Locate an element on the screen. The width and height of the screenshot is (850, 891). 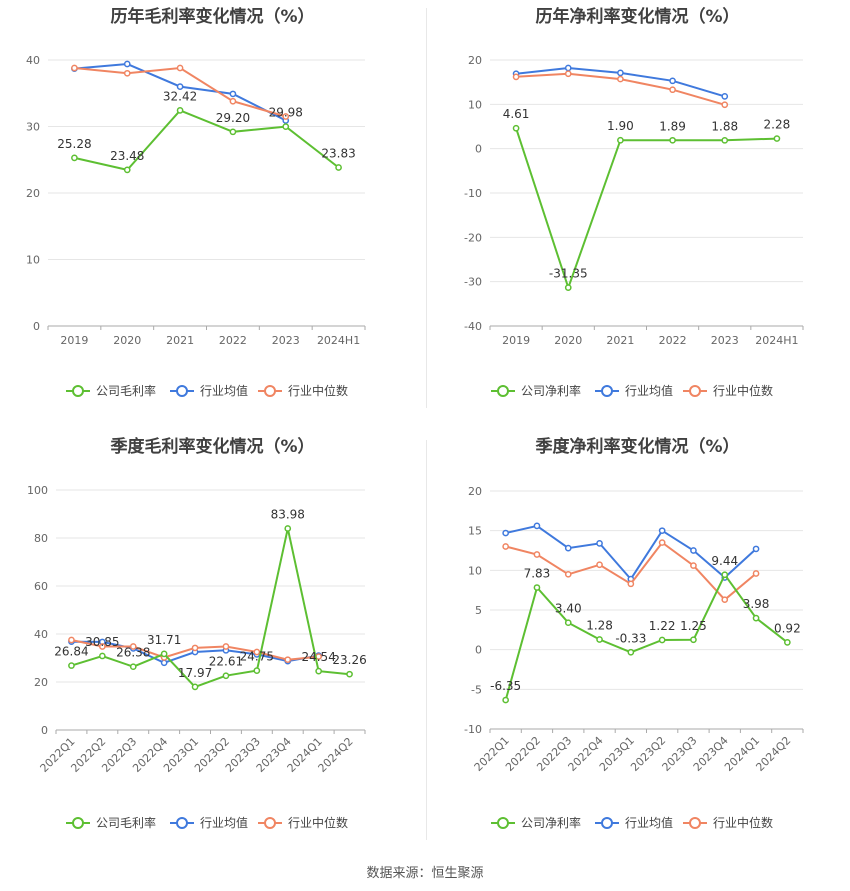
data-label: 3.98 is located at coordinates (756, 604).